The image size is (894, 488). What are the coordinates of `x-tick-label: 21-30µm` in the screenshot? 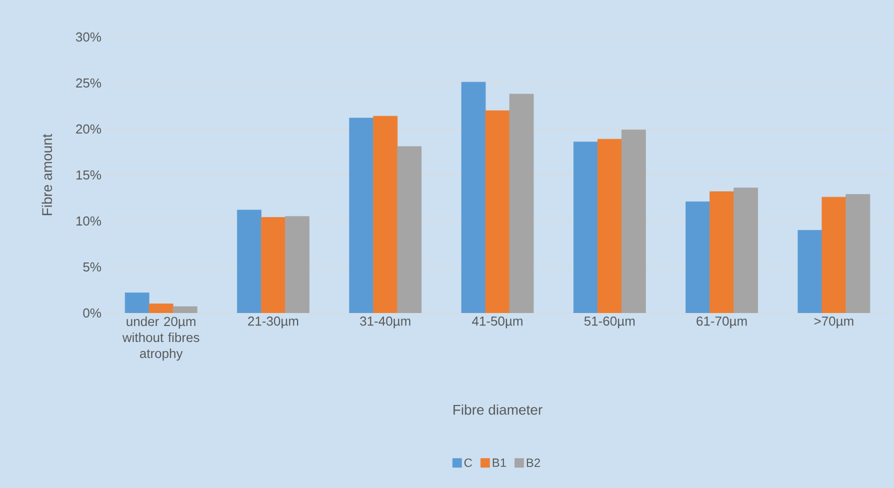 It's located at (273, 322).